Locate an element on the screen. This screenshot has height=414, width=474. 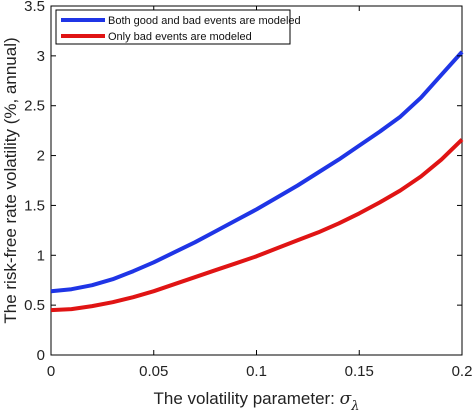
y-tick-label: 3.5 is located at coordinates (34, 7).